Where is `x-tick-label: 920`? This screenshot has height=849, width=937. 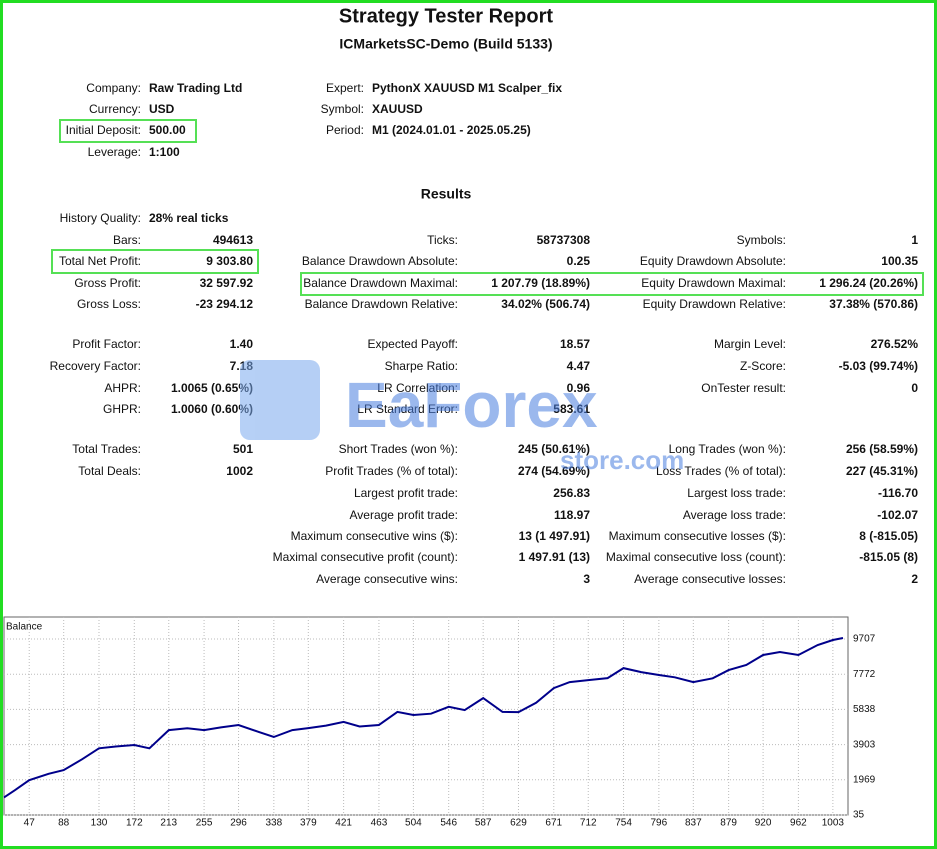 x-tick-label: 920 is located at coordinates (763, 823).